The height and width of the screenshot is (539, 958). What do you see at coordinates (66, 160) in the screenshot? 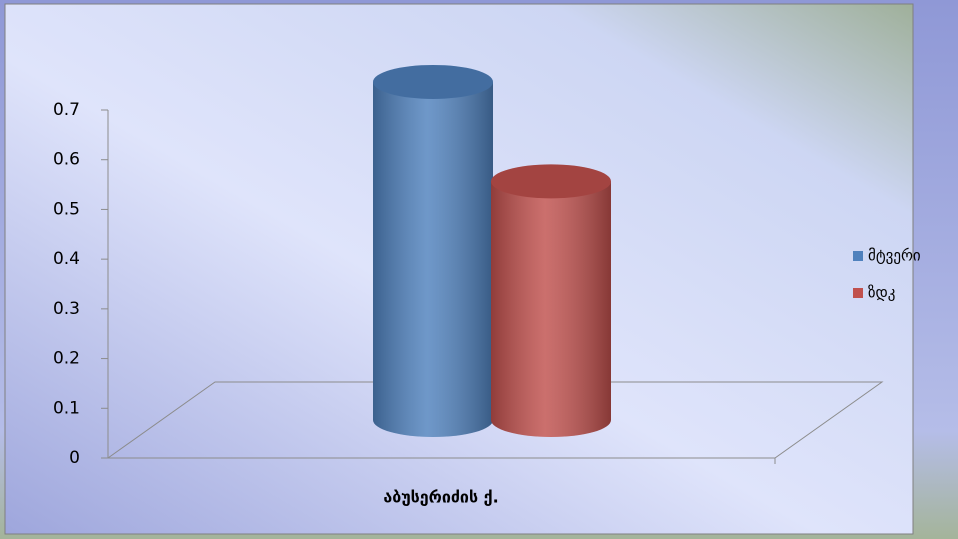
I see `y-tick-label: 0.6` at bounding box center [66, 160].